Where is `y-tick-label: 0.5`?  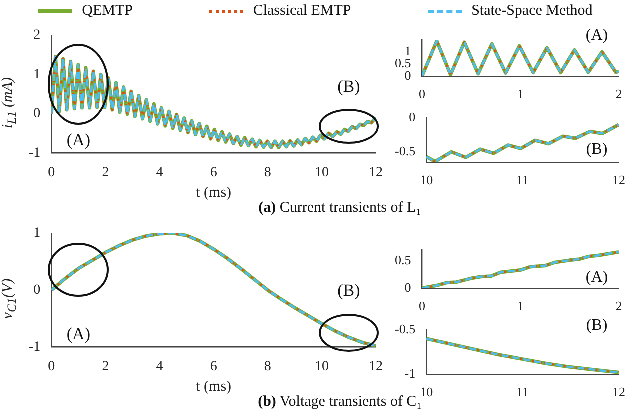
y-tick-label: 0.5 is located at coordinates (403, 260).